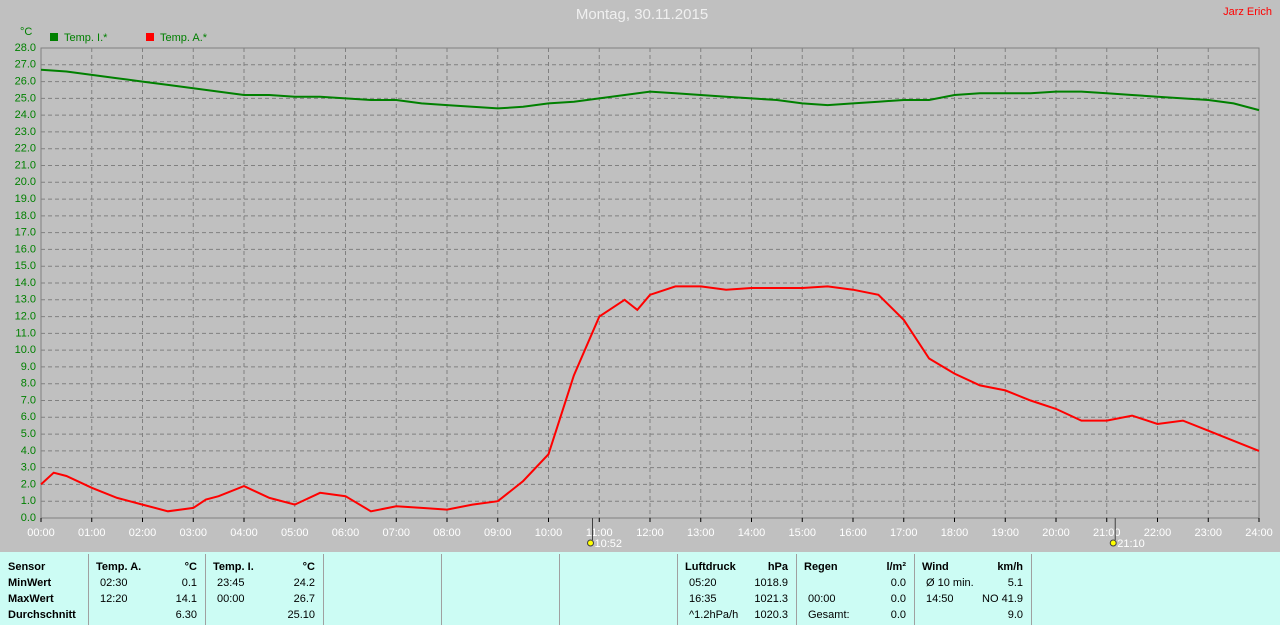  I want to click on x-tick-label: 18:00, so click(955, 533).